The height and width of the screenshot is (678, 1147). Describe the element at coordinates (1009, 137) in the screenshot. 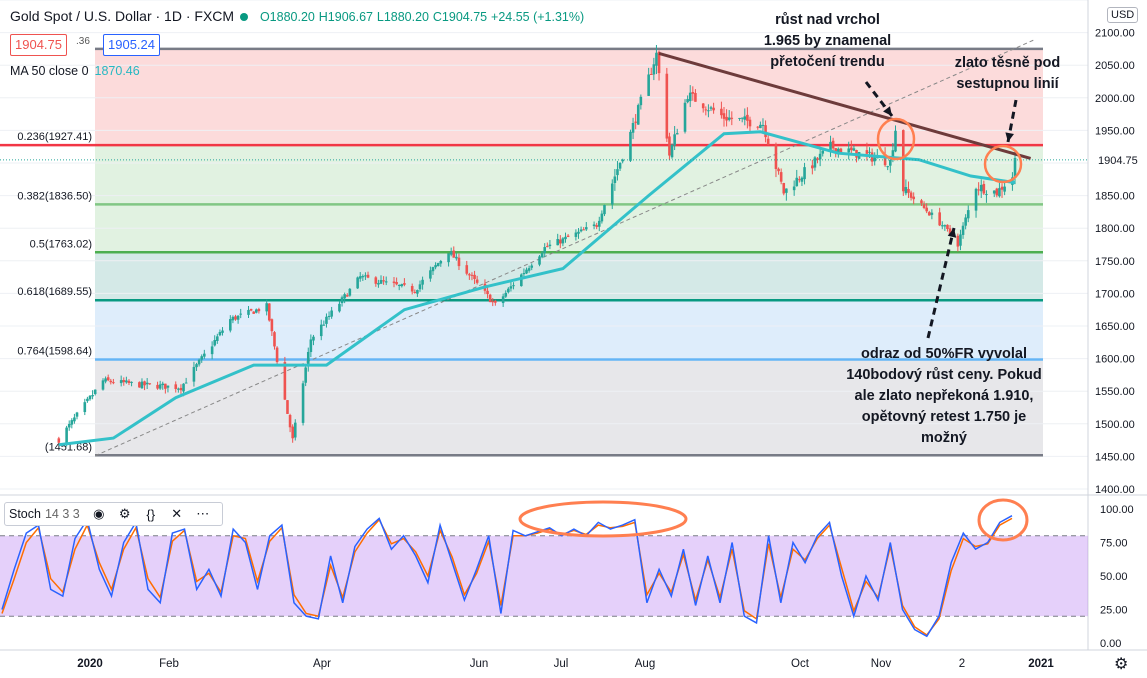

I see `arrow-below-trendline-head` at that location.